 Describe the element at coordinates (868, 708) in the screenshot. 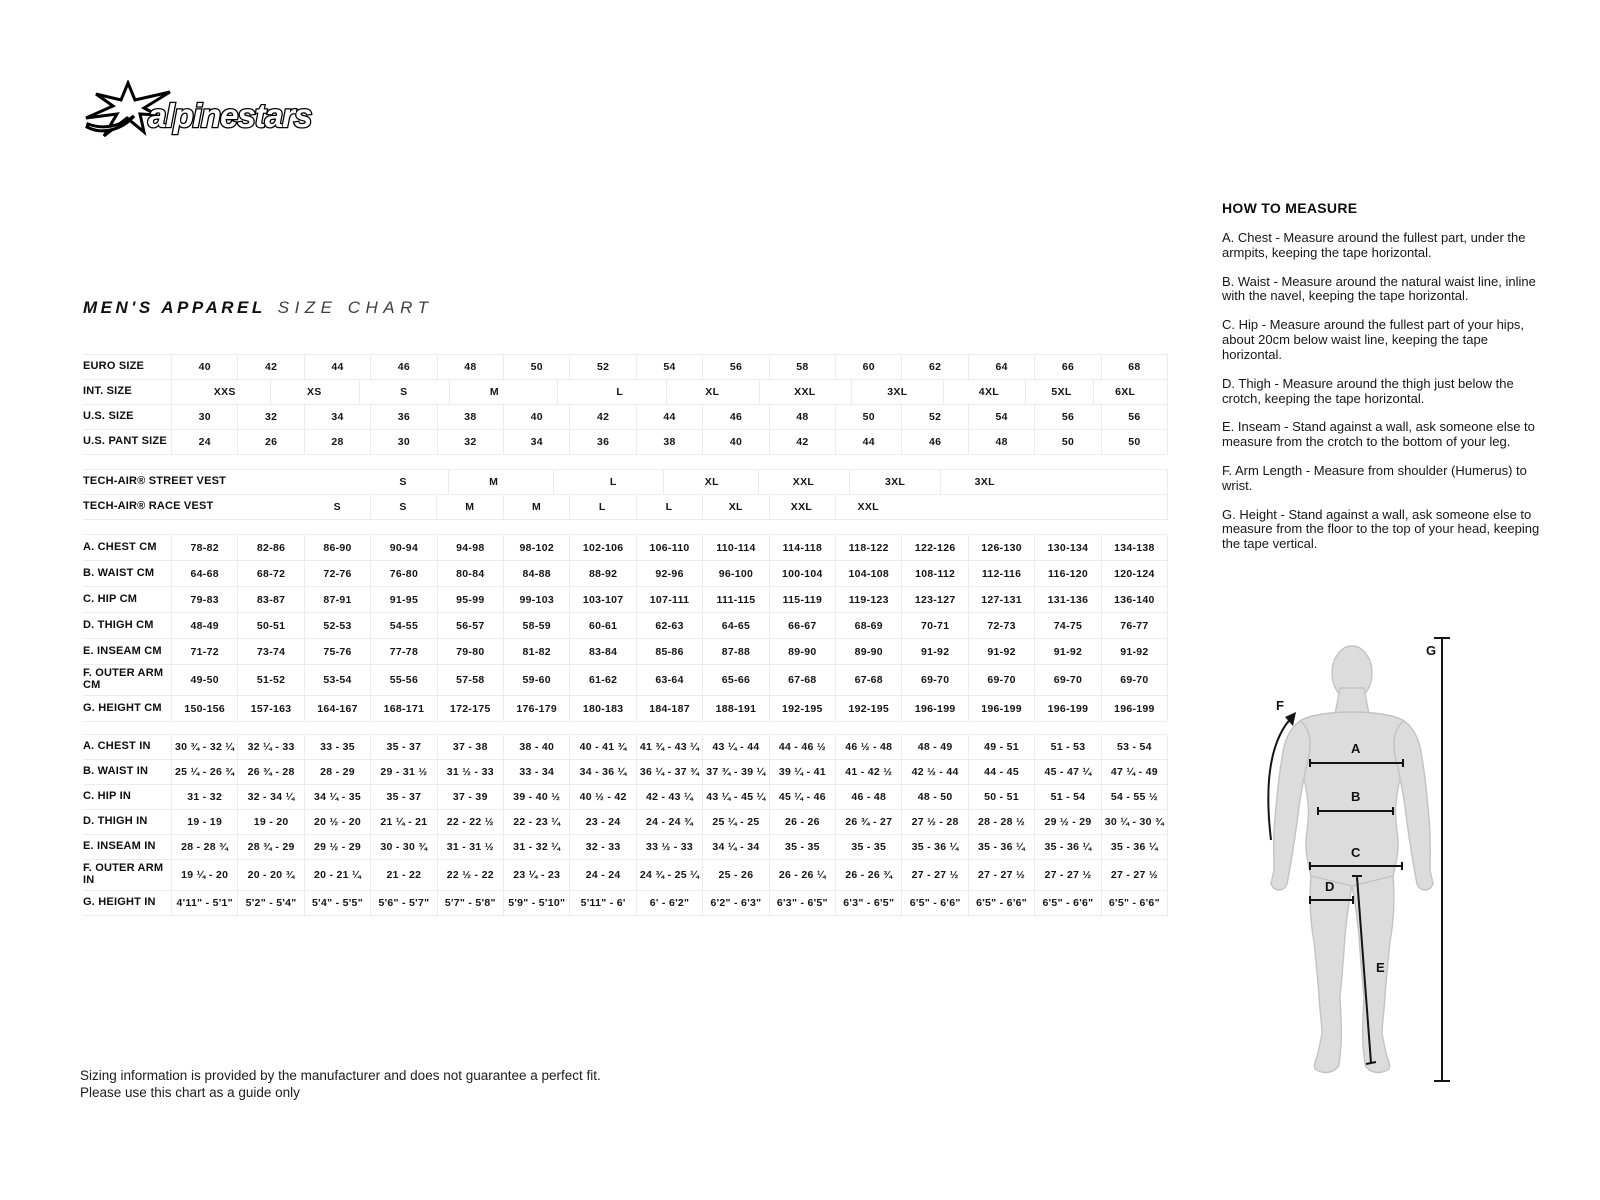

I see `table-cell: 192-195` at that location.